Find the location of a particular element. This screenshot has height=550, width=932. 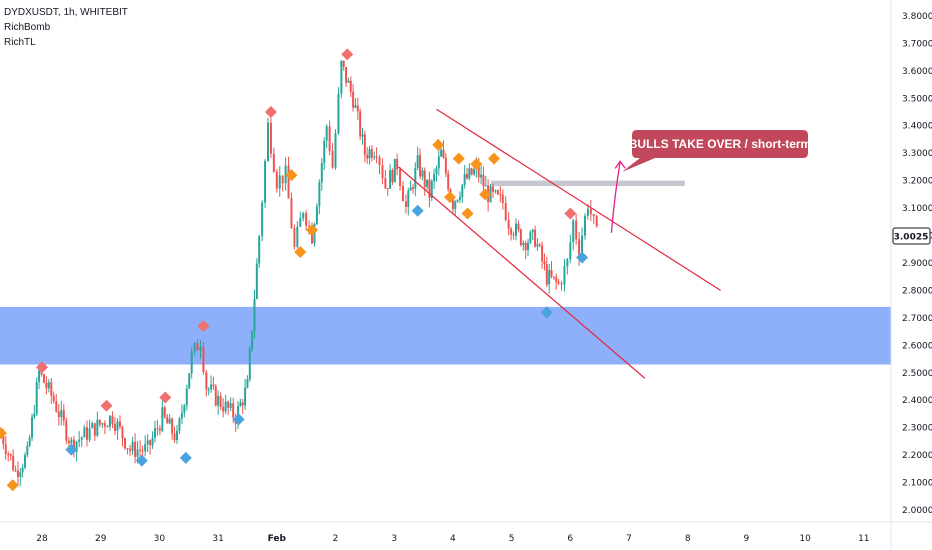

y-tick-label: 2.0000 is located at coordinates (917, 511).